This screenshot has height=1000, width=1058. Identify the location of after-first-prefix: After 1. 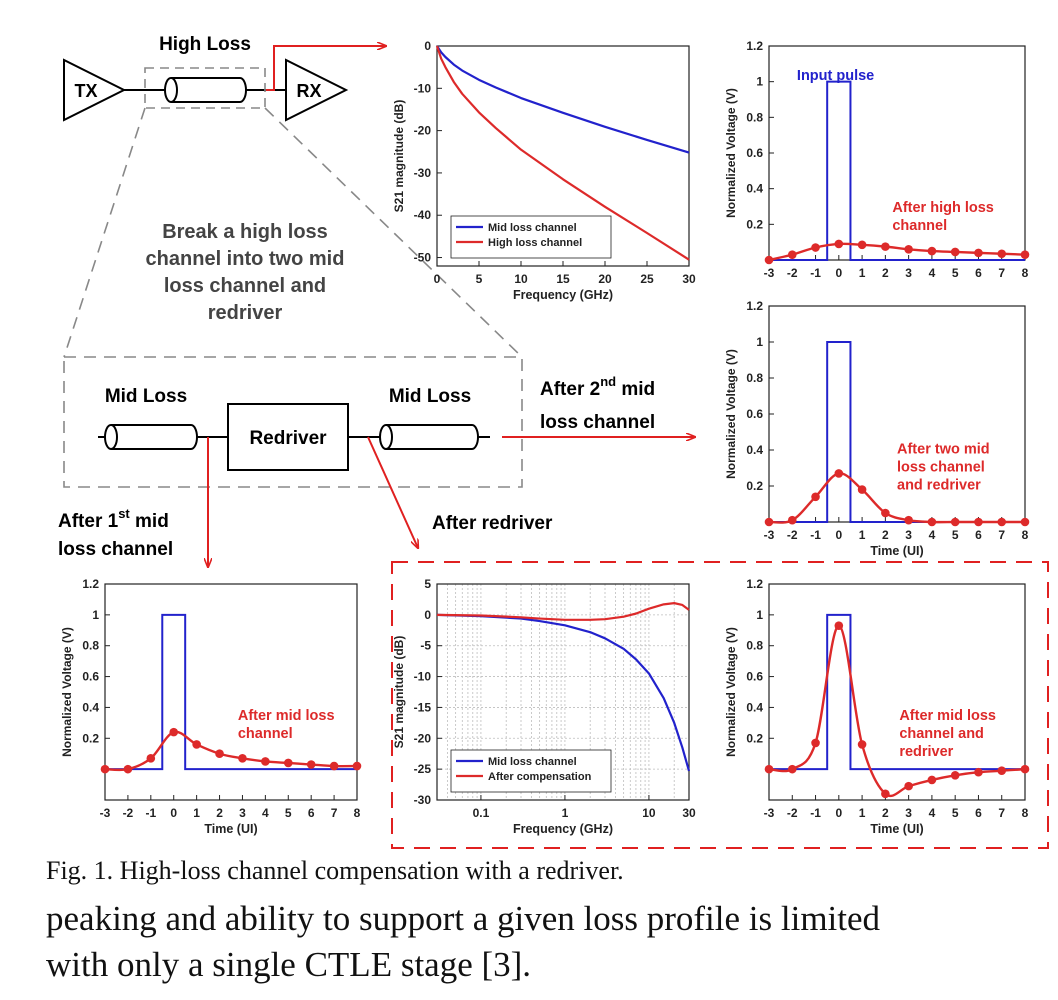
(88, 521).